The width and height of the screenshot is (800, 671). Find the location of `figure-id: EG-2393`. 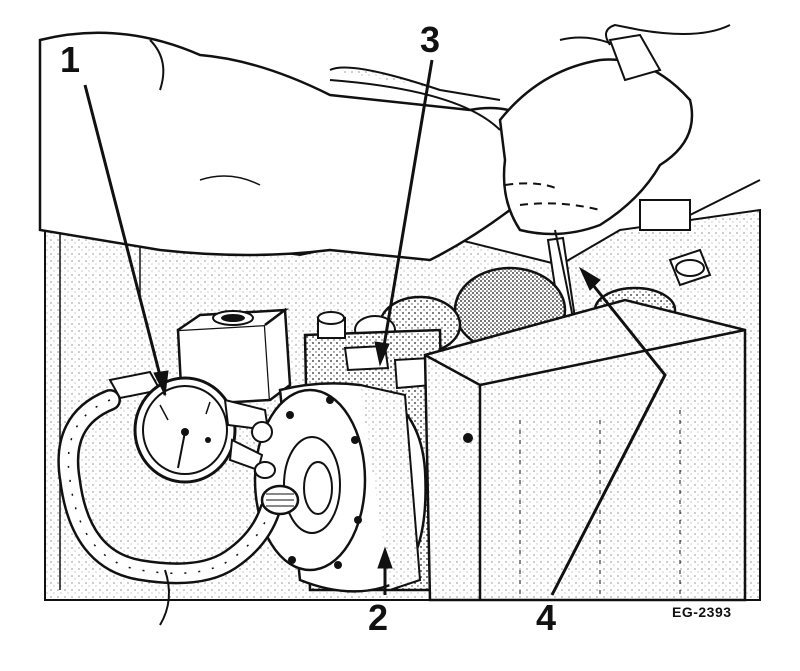

figure-id: EG-2393 is located at coordinates (702, 612).